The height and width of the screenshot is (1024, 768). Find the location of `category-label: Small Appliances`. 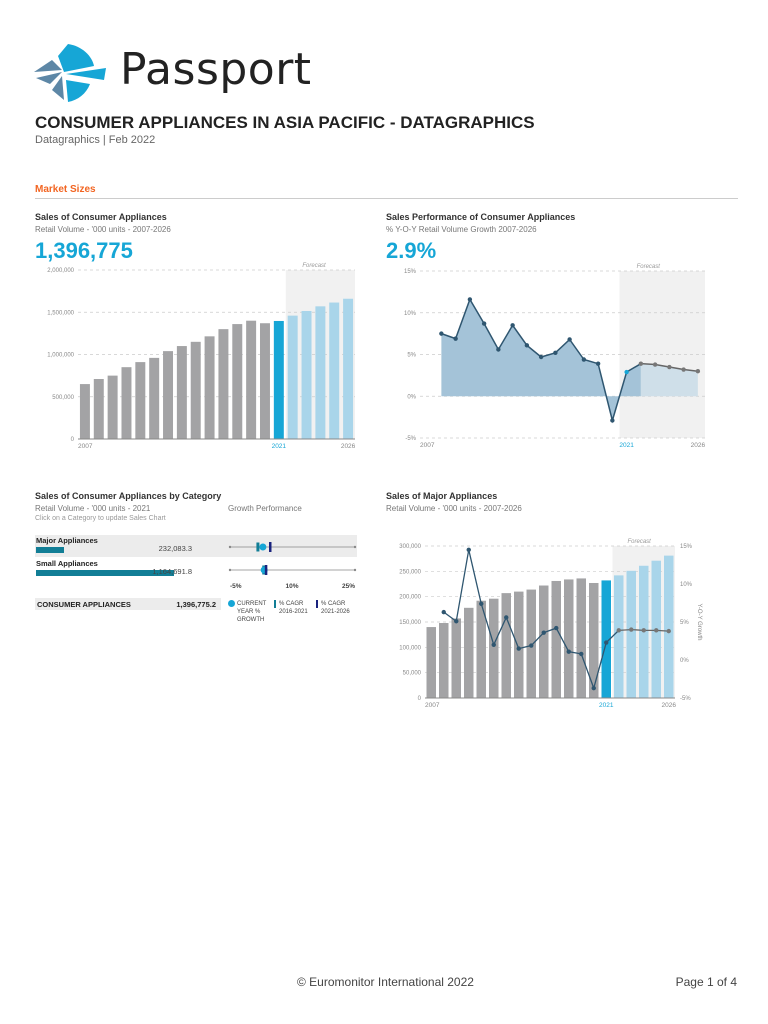

category-label: Small Appliances is located at coordinates (67, 563).